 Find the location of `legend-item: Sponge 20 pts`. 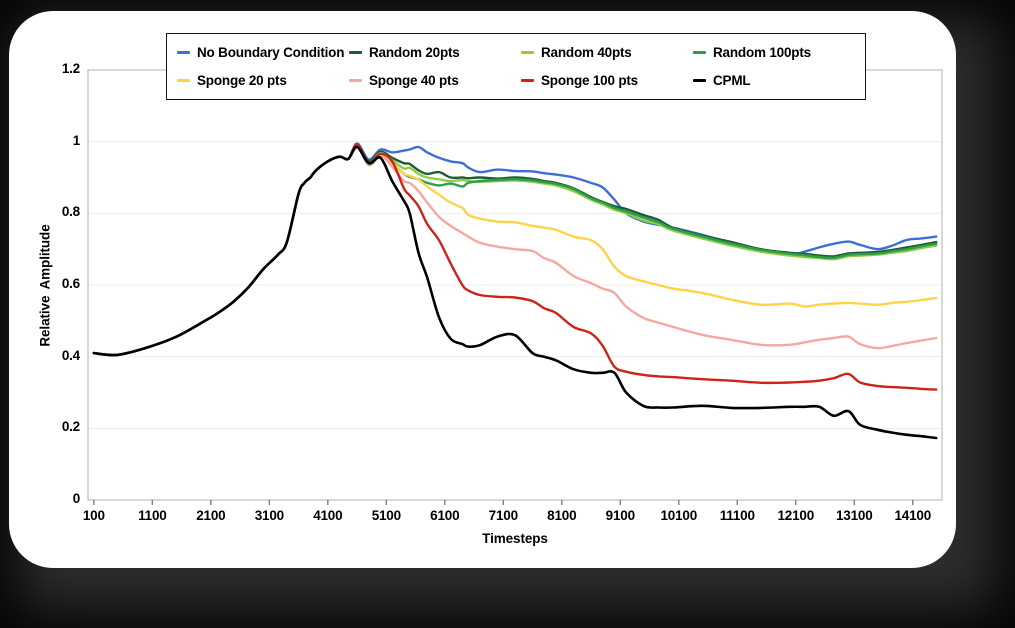

legend-item: Sponge 20 pts is located at coordinates (263, 80).